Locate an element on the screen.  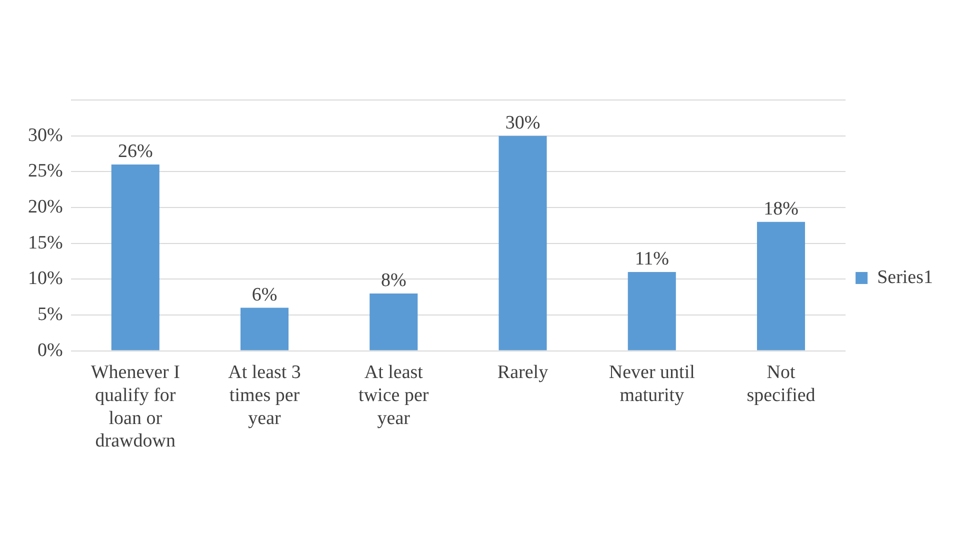
legend-label: Series1 is located at coordinates (905, 277).